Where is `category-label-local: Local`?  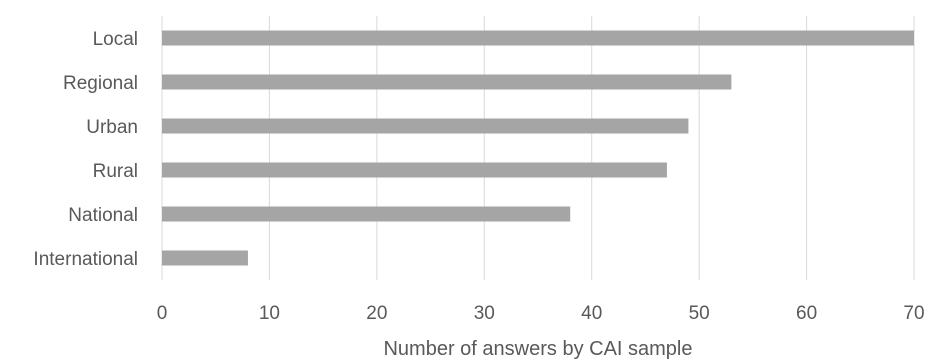 category-label-local: Local is located at coordinates (115, 39).